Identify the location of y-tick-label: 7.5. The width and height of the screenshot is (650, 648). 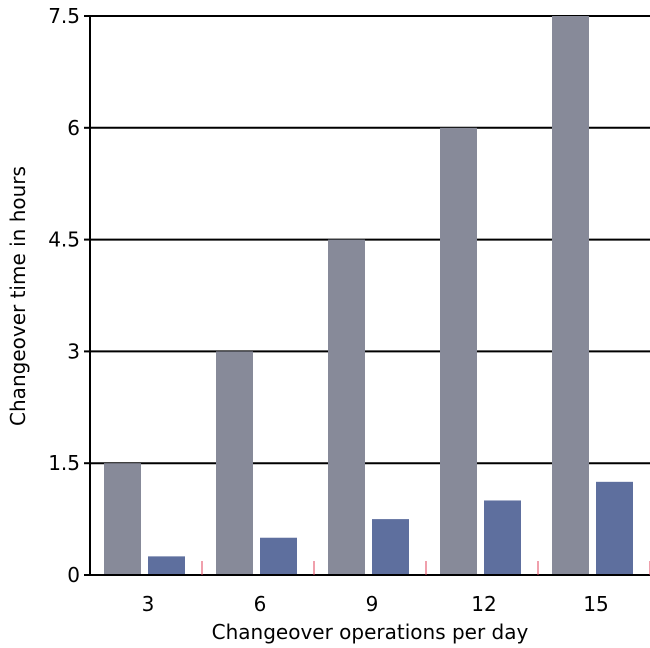
(64, 16).